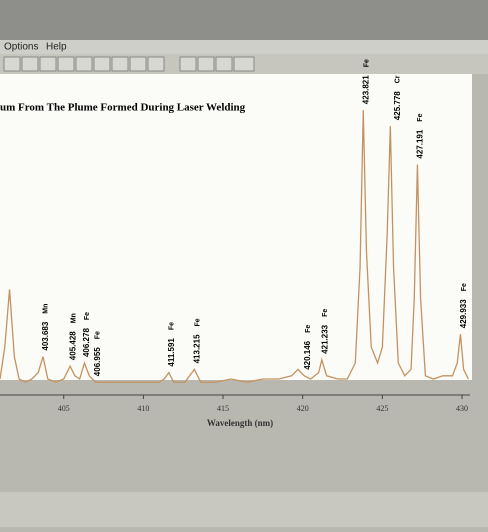  I want to click on element-label: Cr, so click(398, 79).